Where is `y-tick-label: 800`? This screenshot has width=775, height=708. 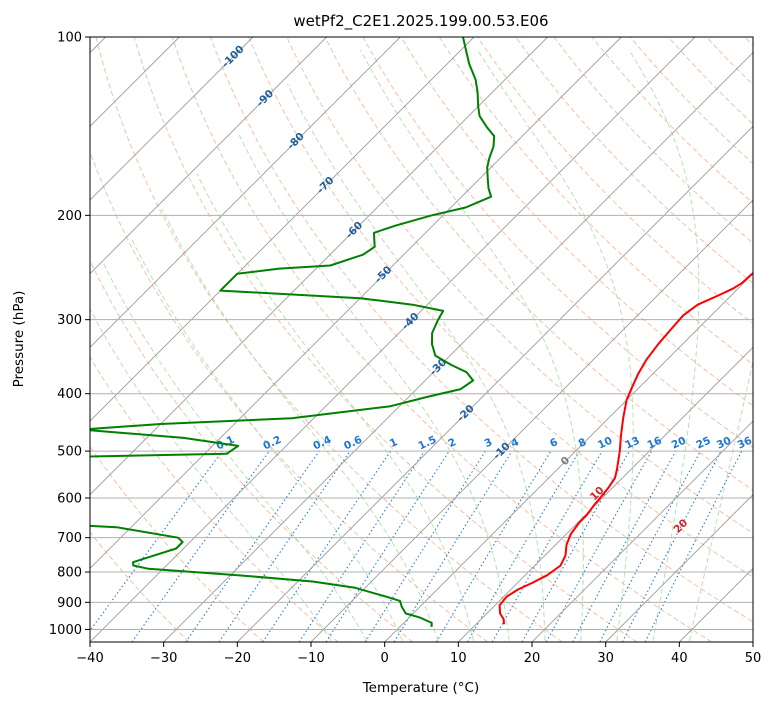 y-tick-label: 800 is located at coordinates (69, 573).